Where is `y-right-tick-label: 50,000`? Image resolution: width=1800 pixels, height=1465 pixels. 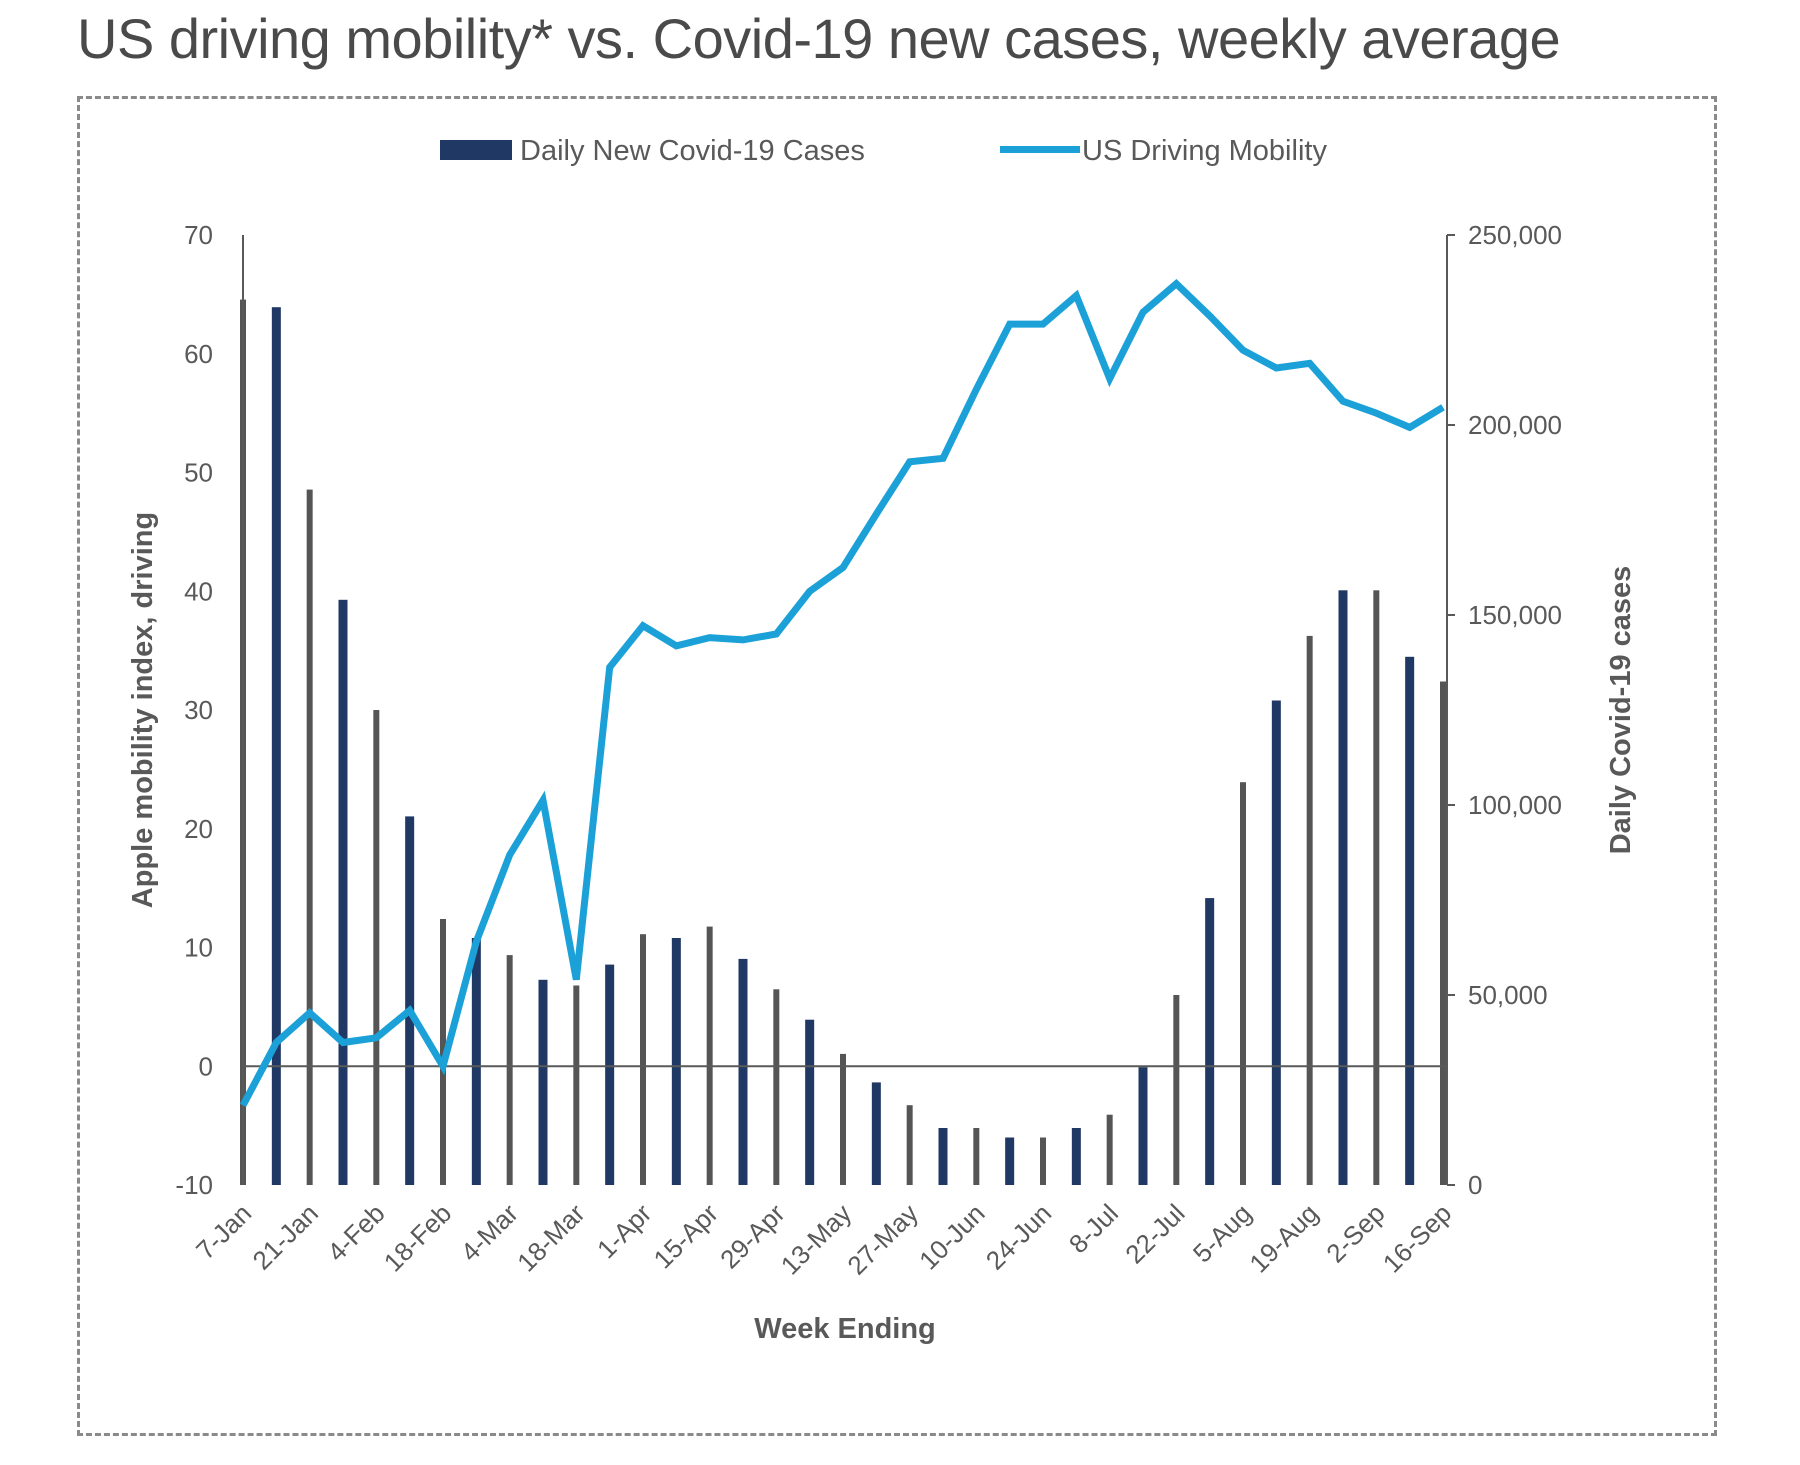 y-right-tick-label: 50,000 is located at coordinates (1508, 995).